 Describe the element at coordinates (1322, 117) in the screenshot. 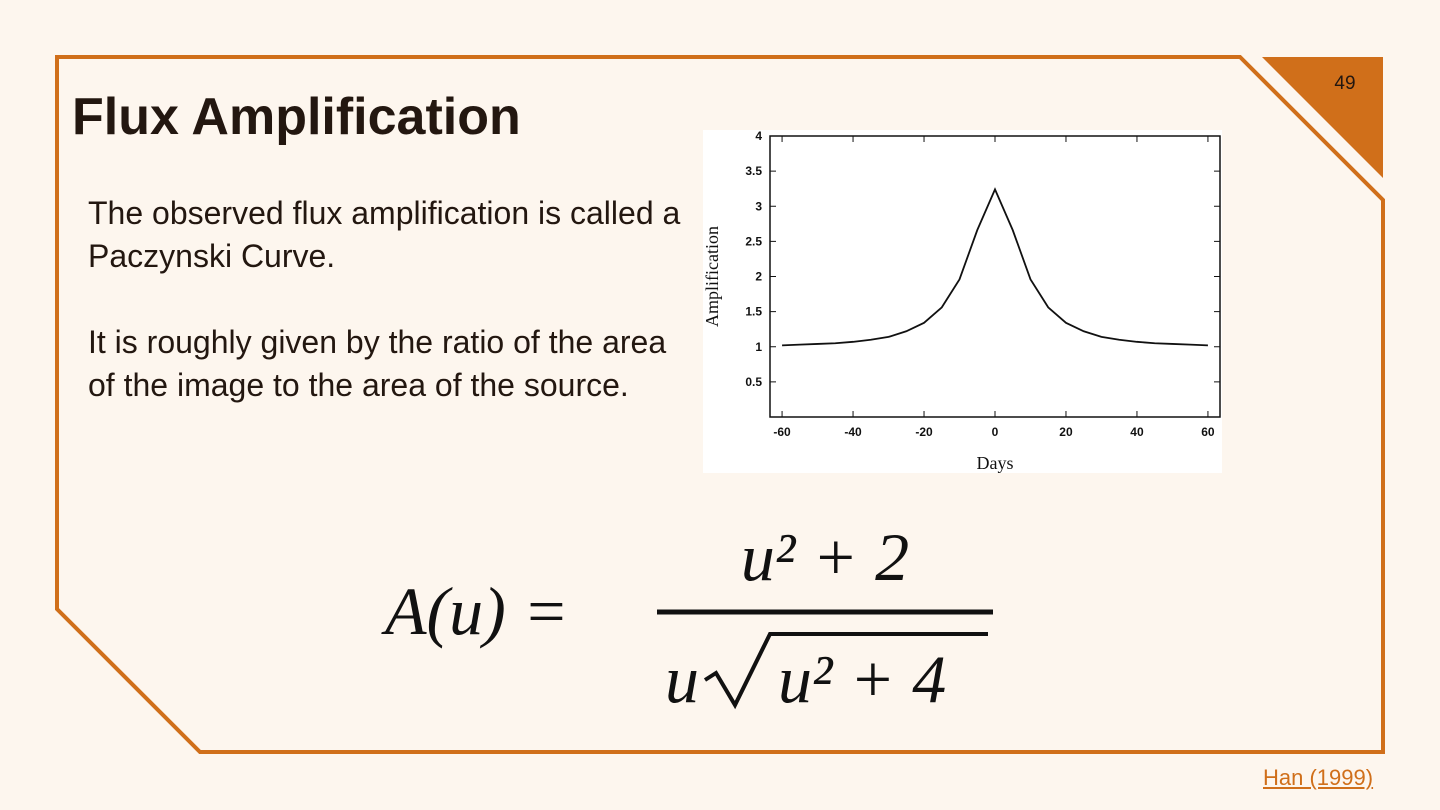

I see `corner` at that location.